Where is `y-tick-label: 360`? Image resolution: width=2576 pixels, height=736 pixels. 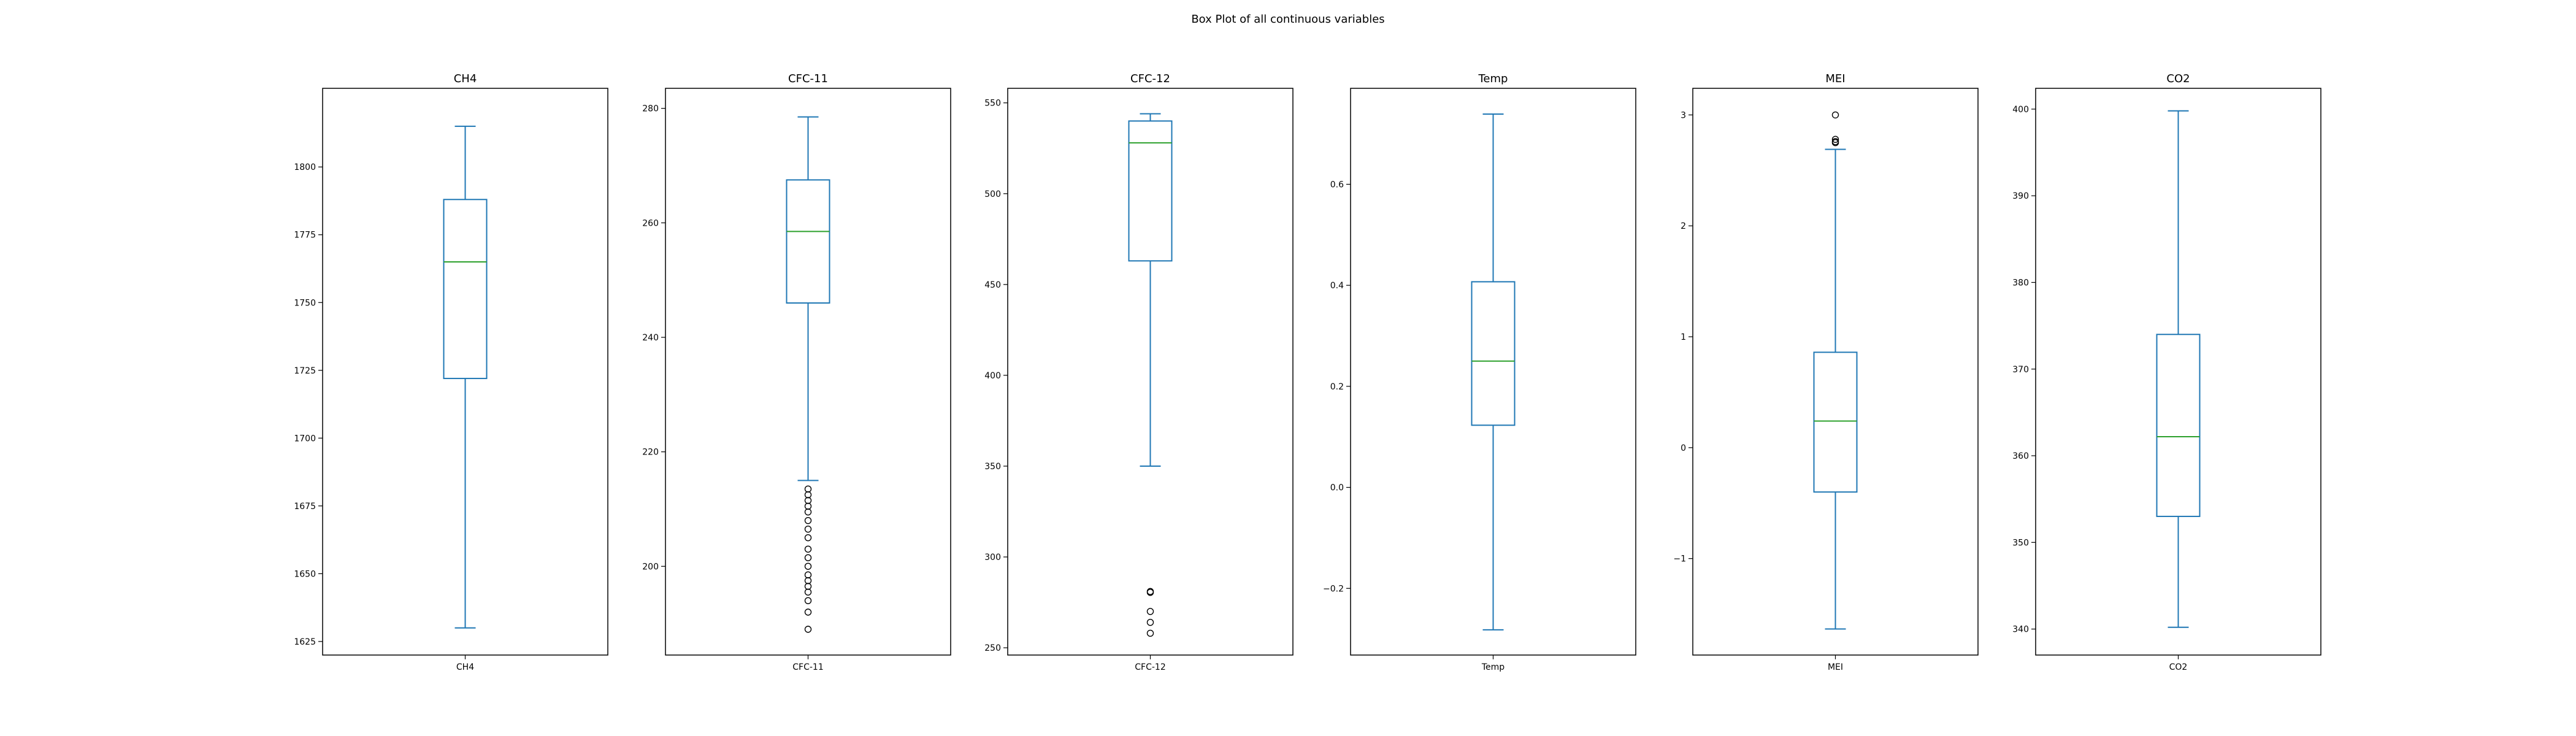 y-tick-label: 360 is located at coordinates (2020, 456).